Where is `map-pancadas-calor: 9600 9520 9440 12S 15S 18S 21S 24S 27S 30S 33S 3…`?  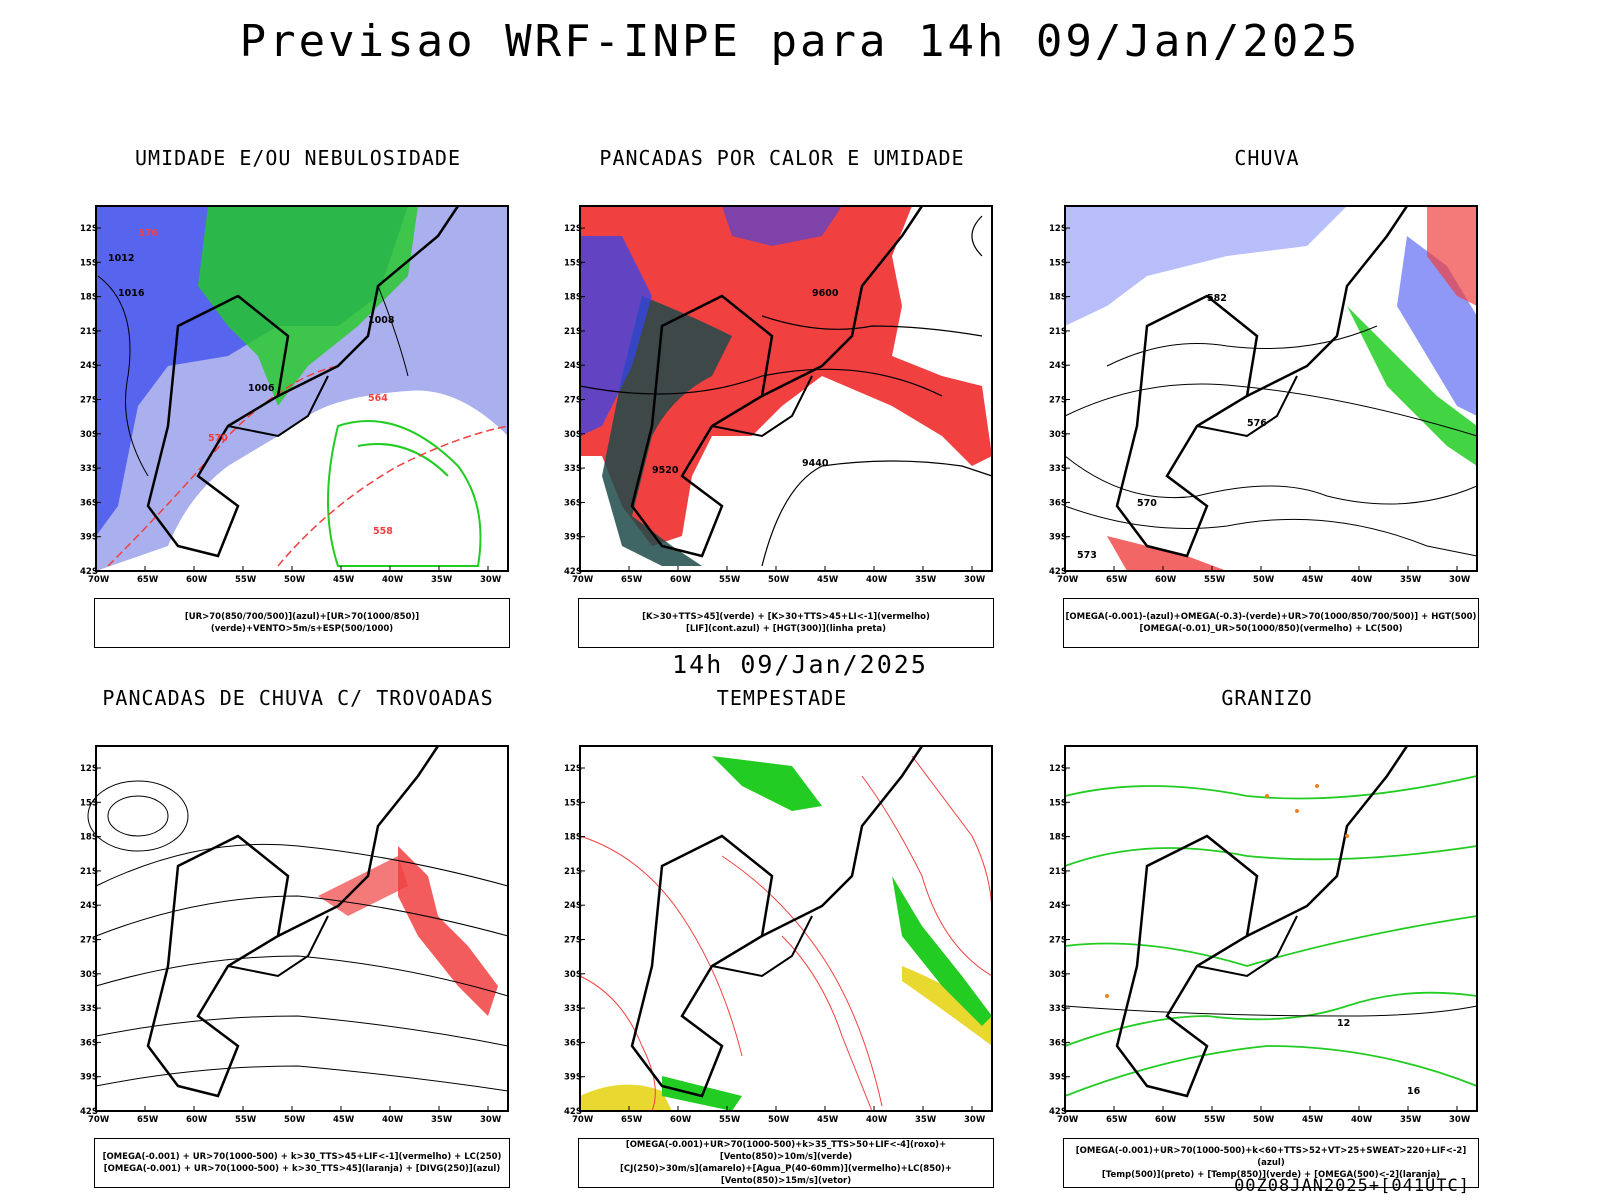
map-pancadas-calor: 9600 9520 9440 12S 15S 18S 21S 24S 27S 30S 33S 3… is located at coordinates (778, 395).